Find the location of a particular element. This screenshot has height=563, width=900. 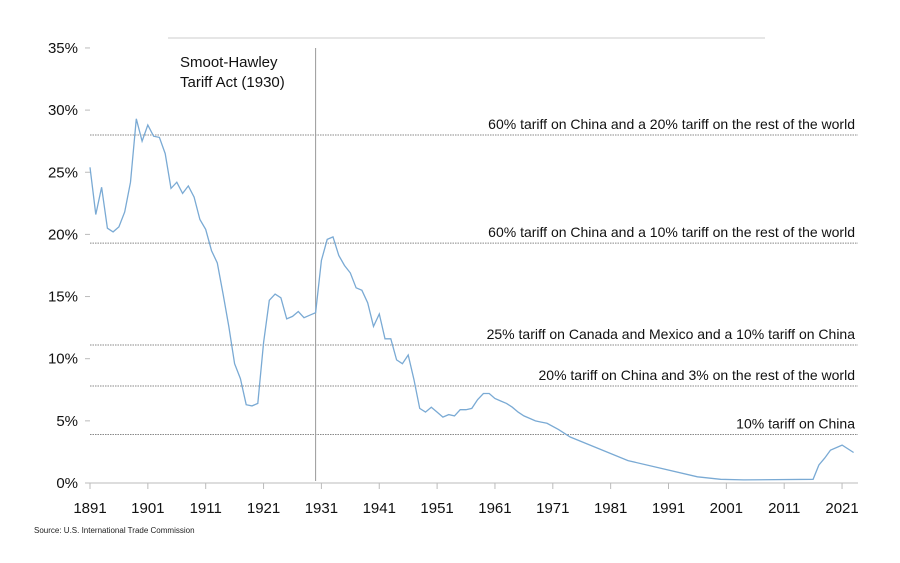

y-tick-label: 5% is located at coordinates (67, 421).